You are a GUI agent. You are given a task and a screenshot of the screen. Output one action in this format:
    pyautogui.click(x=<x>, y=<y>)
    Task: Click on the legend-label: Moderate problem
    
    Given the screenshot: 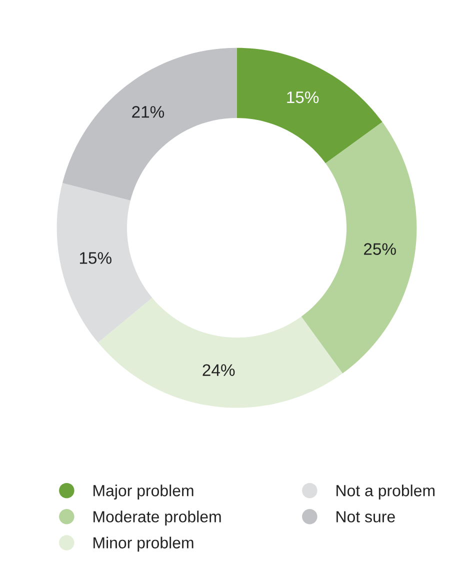 What is the action you would take?
    pyautogui.click(x=157, y=518)
    